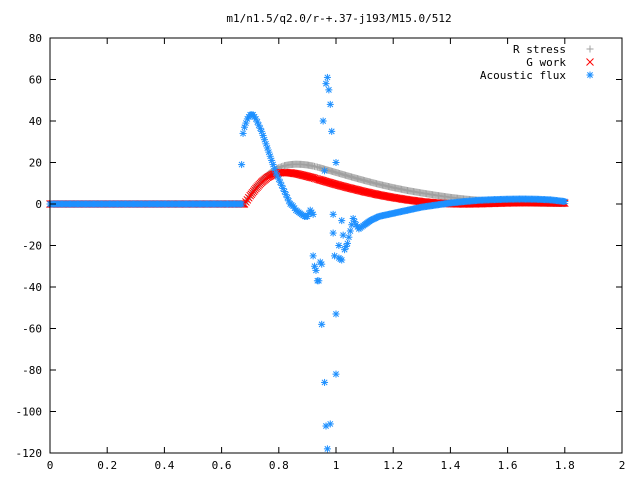 The height and width of the screenshot is (480, 640). Describe the element at coordinates (29, 453) in the screenshot. I see `y-tick-label: -120` at that location.